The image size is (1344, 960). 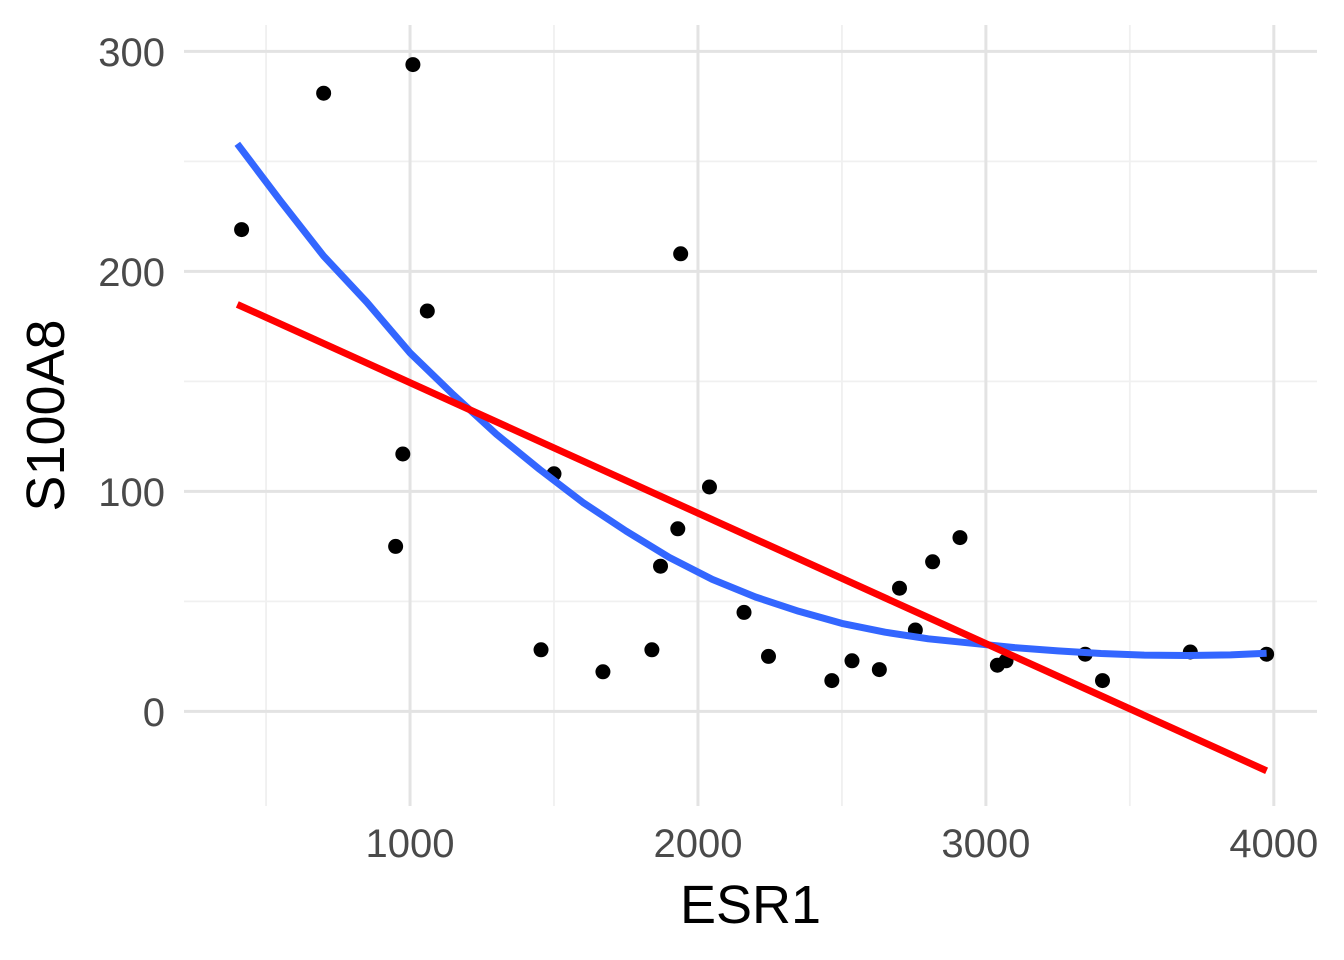 What do you see at coordinates (842, 844) in the screenshot?
I see `x-tick-labels: 1000 2000 3000 4000` at bounding box center [842, 844].